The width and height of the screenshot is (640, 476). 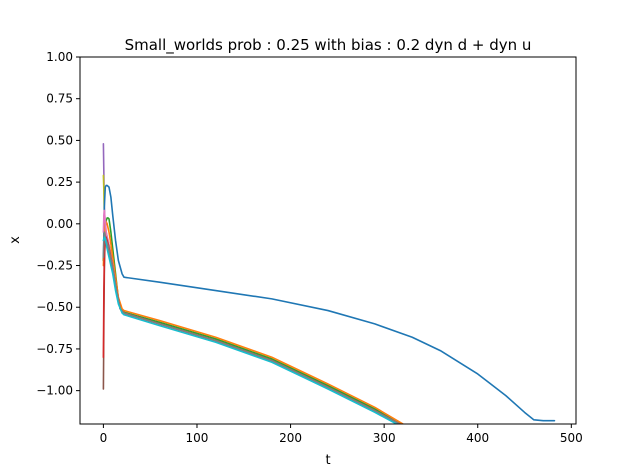 I want to click on y-tick-label: −0.50, so click(x=54, y=307).